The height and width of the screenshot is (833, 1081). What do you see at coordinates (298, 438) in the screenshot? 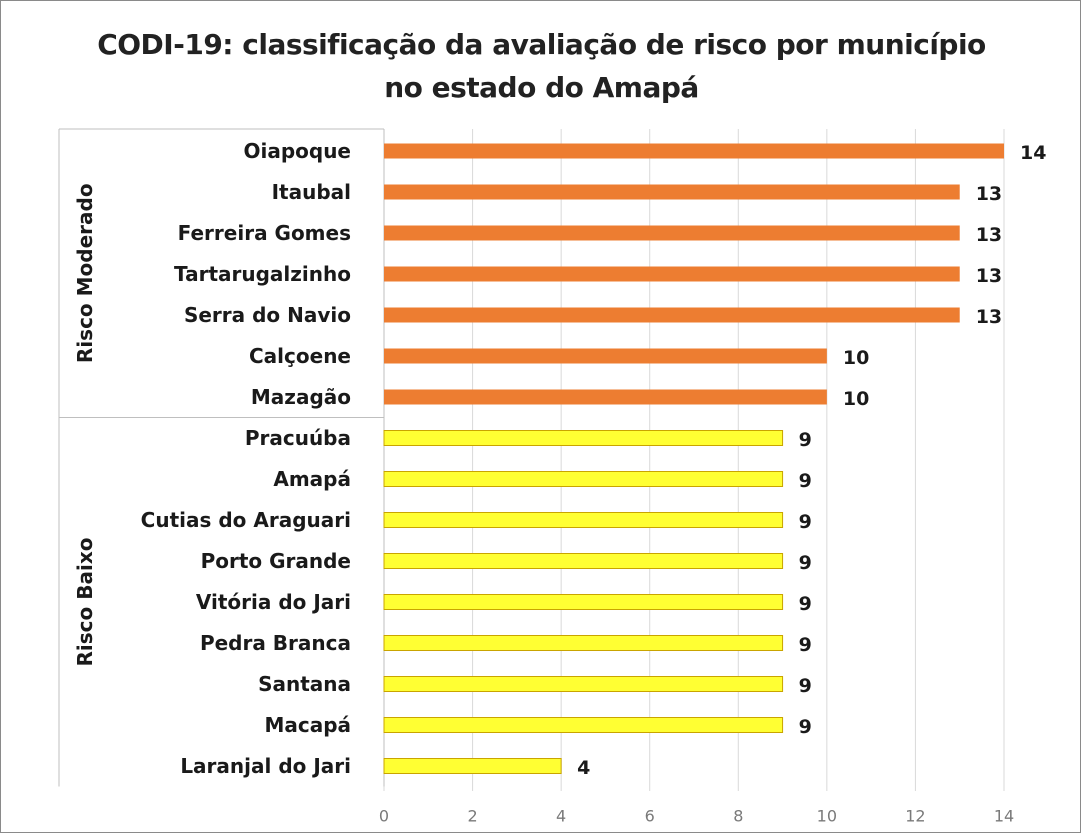
I see `category-label: Pracuúba` at bounding box center [298, 438].